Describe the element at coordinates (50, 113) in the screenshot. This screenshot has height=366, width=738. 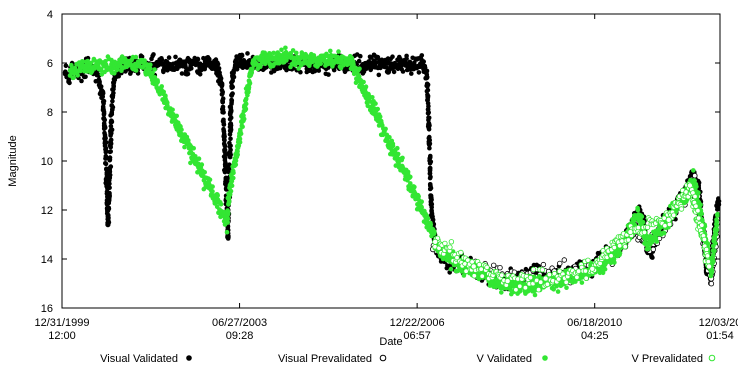
I see `y-tick-label: 8` at that location.